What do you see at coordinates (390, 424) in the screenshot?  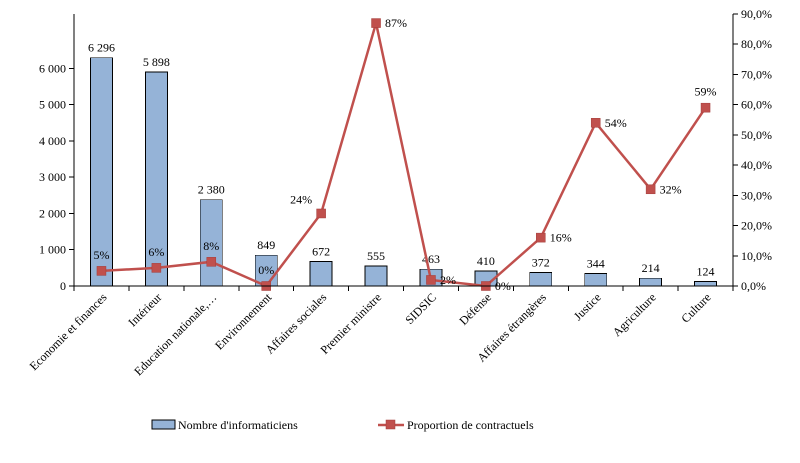 I see `legend-swatch-marker` at bounding box center [390, 424].